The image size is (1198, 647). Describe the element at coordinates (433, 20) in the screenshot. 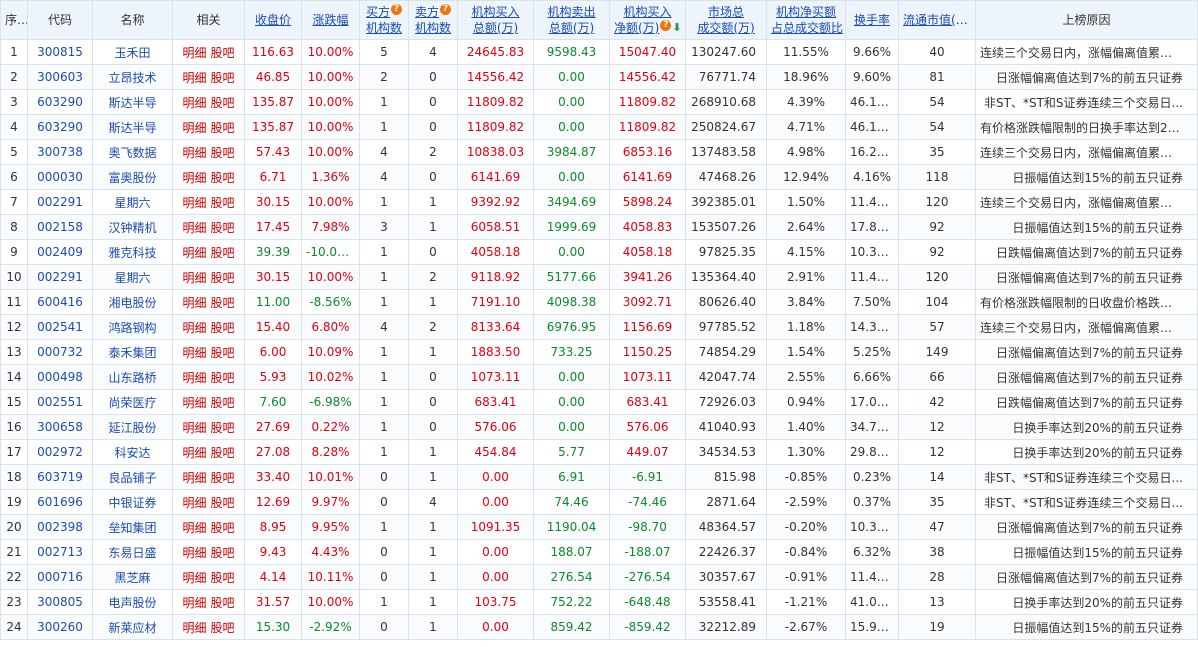

I see `col-sell-orgs-sort: 卖方? 机构数` at that location.